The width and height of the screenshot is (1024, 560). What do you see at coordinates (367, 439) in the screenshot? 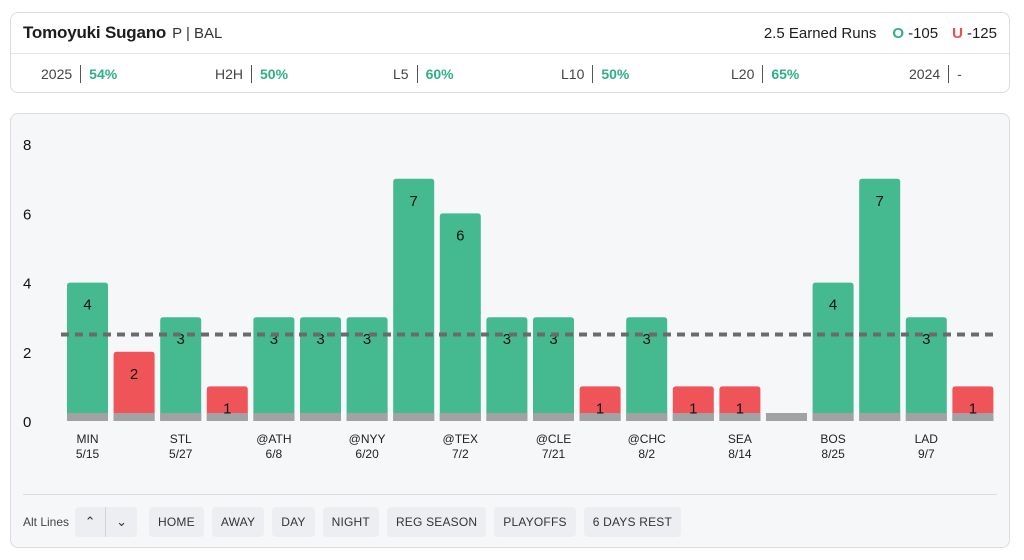
I see `x-tick-opponent: @NYY` at bounding box center [367, 439].